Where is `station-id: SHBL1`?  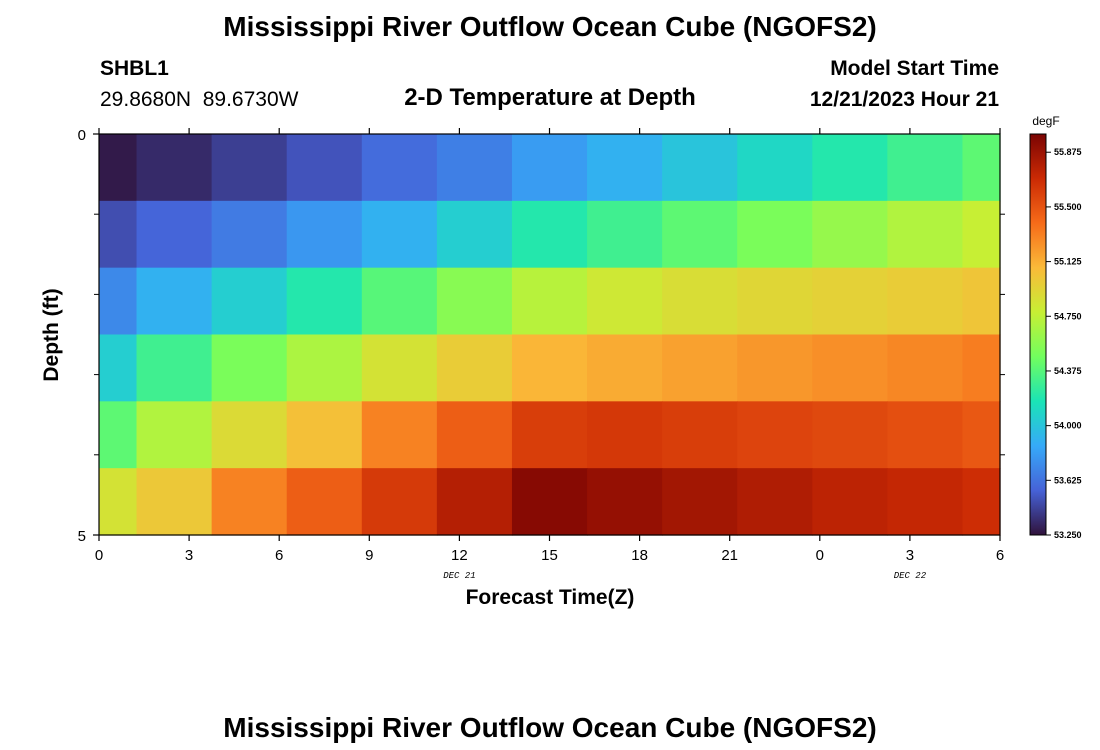 station-id: SHBL1 is located at coordinates (134, 68).